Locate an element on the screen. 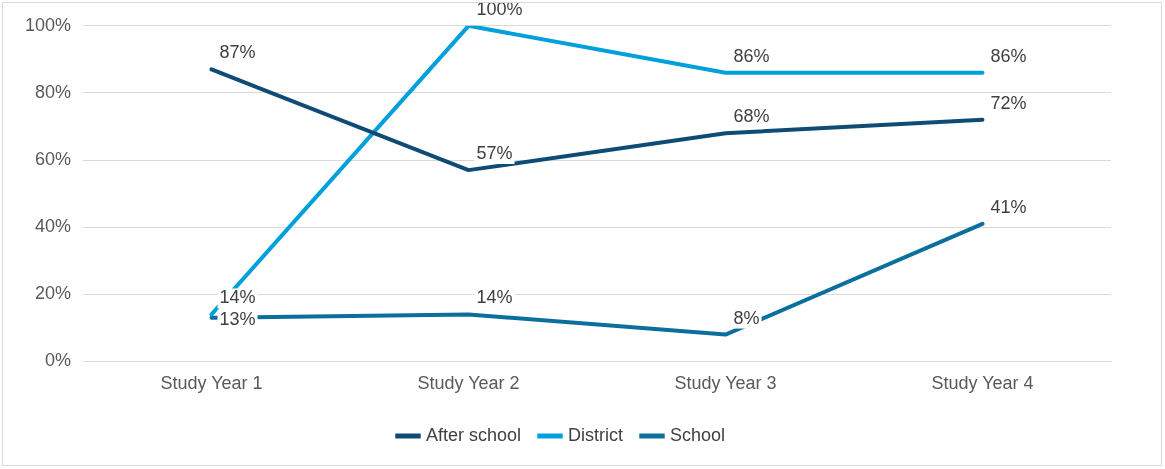 This screenshot has width=1165, height=469. y-tick-label: 80% is located at coordinates (53, 91).